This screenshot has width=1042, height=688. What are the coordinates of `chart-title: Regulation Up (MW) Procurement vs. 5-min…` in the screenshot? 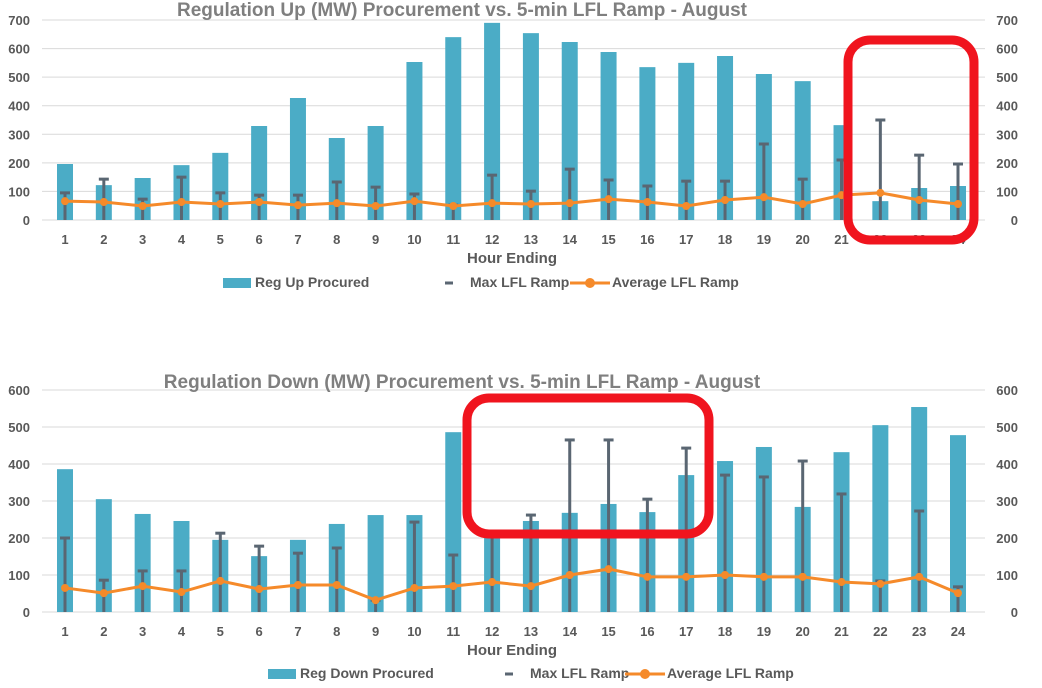 It's located at (462, 10).